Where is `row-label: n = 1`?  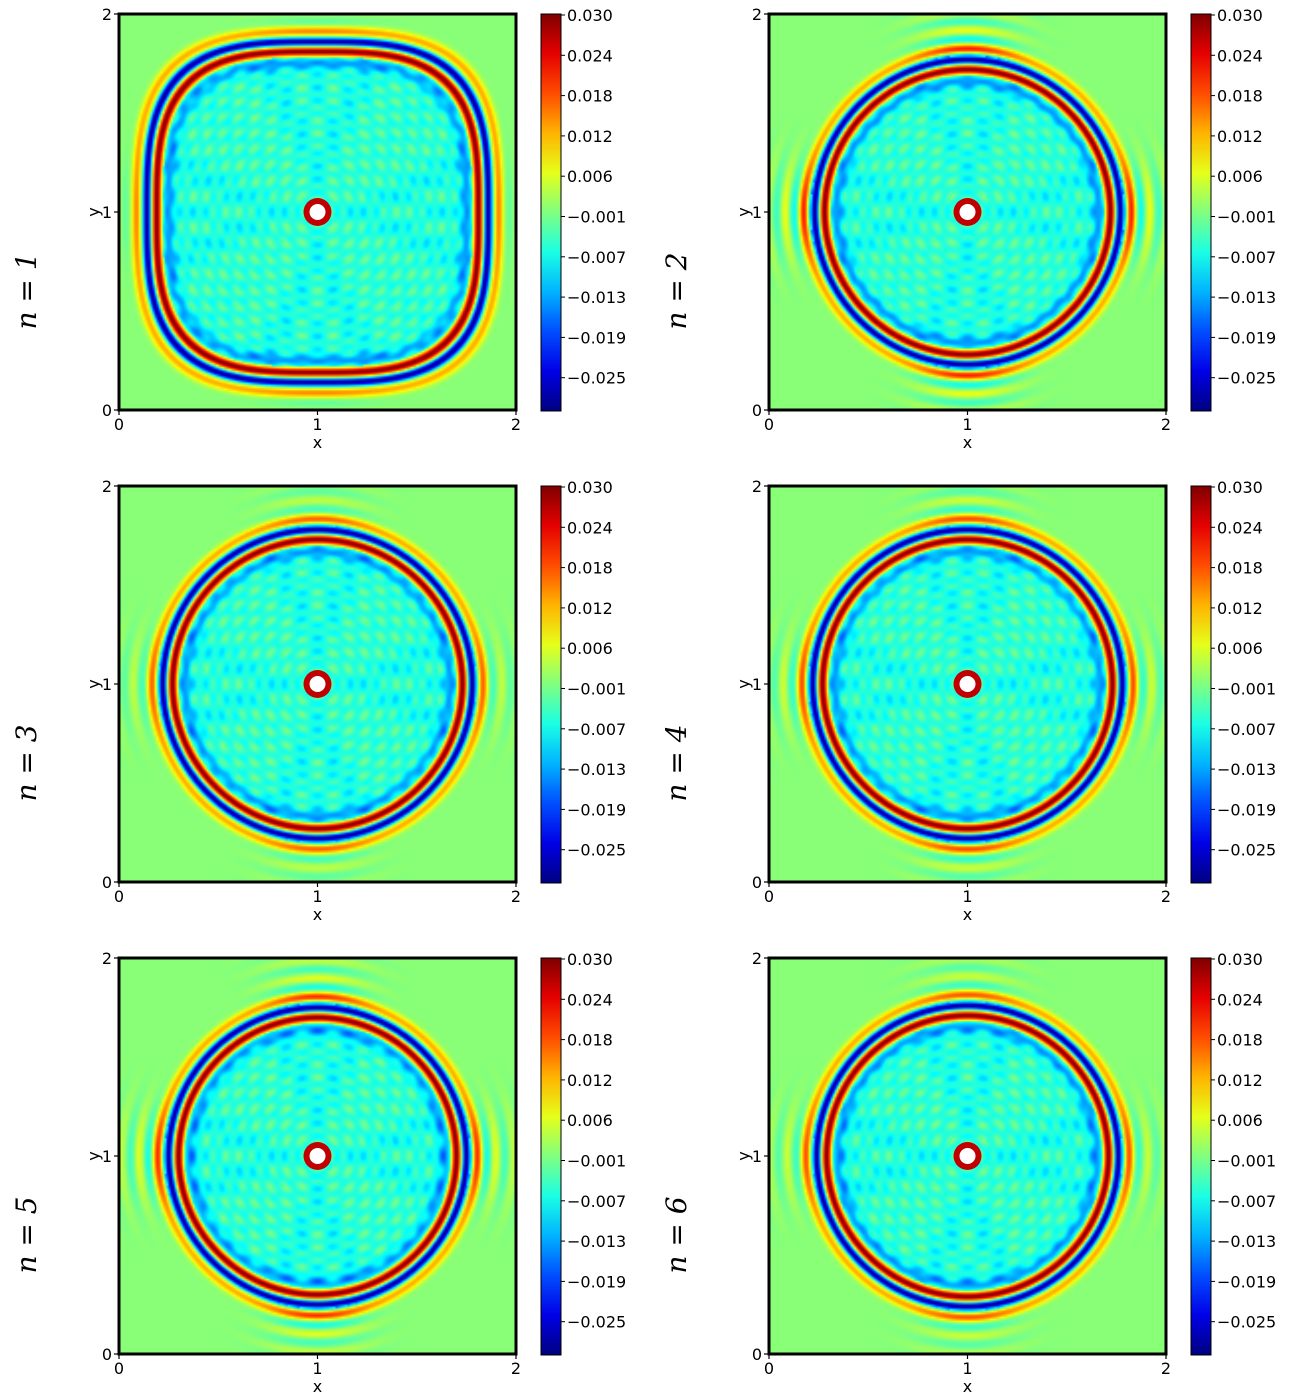 row-label: n = 1 is located at coordinates (26, 290).